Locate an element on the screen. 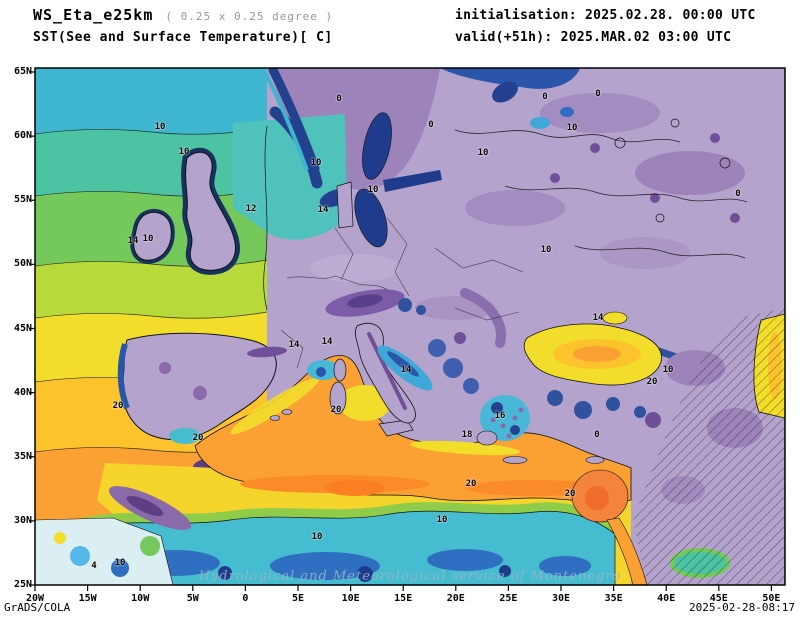 This screenshot has width=800, height=618. italy is located at coordinates (390, 361).